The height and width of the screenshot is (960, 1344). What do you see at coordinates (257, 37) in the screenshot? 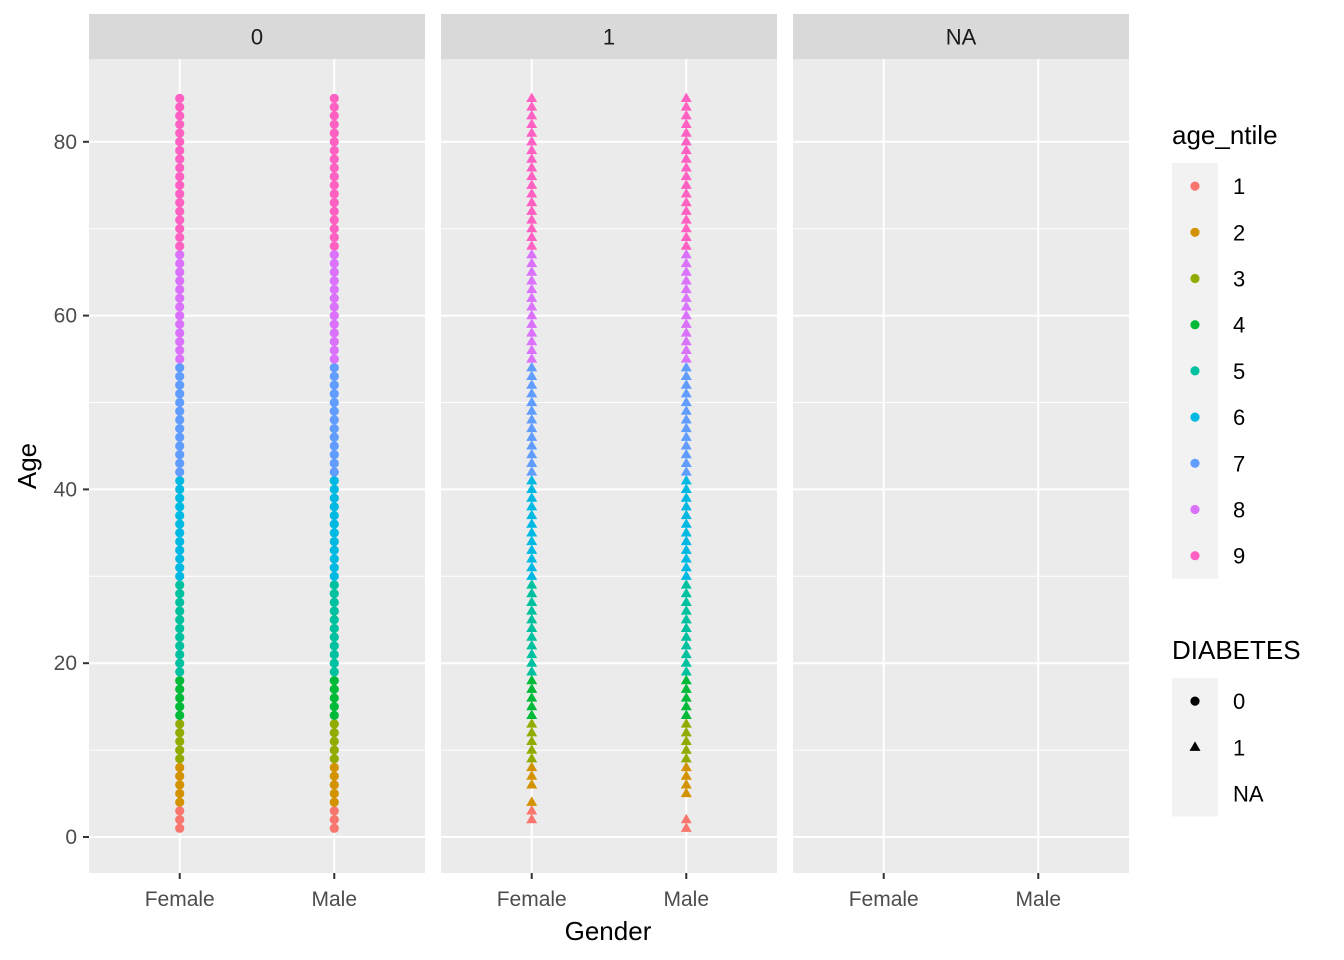
I see `facet-strip-label: 0` at bounding box center [257, 37].